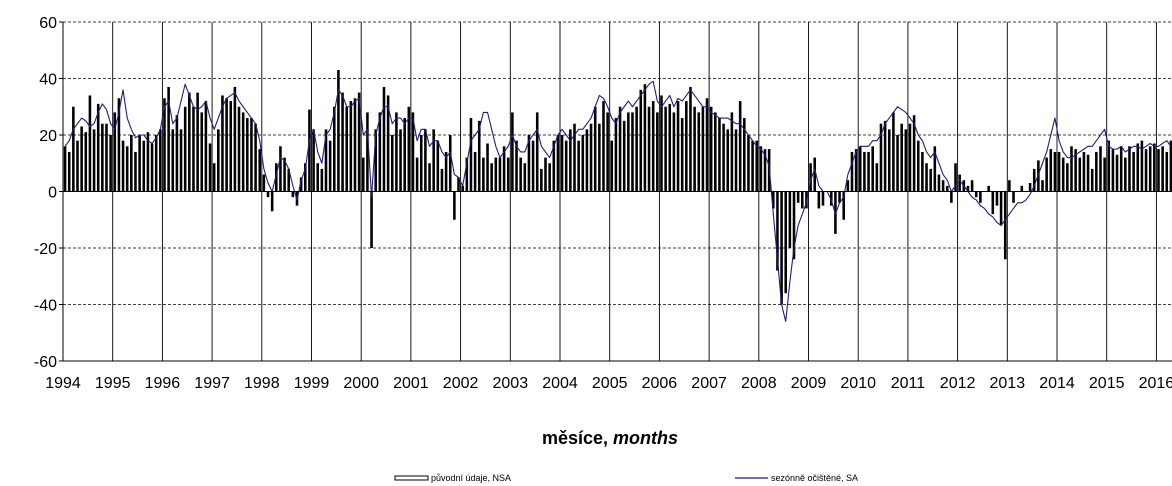 This screenshot has width=1172, height=486. Describe the element at coordinates (45, 249) in the screenshot. I see `y-tick-label: -20` at that location.